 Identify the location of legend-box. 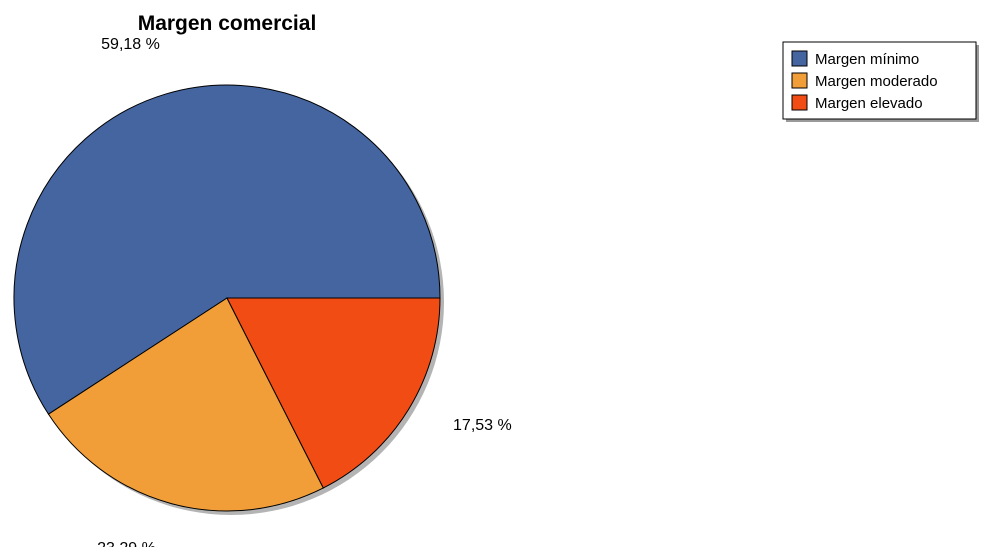
(879, 80).